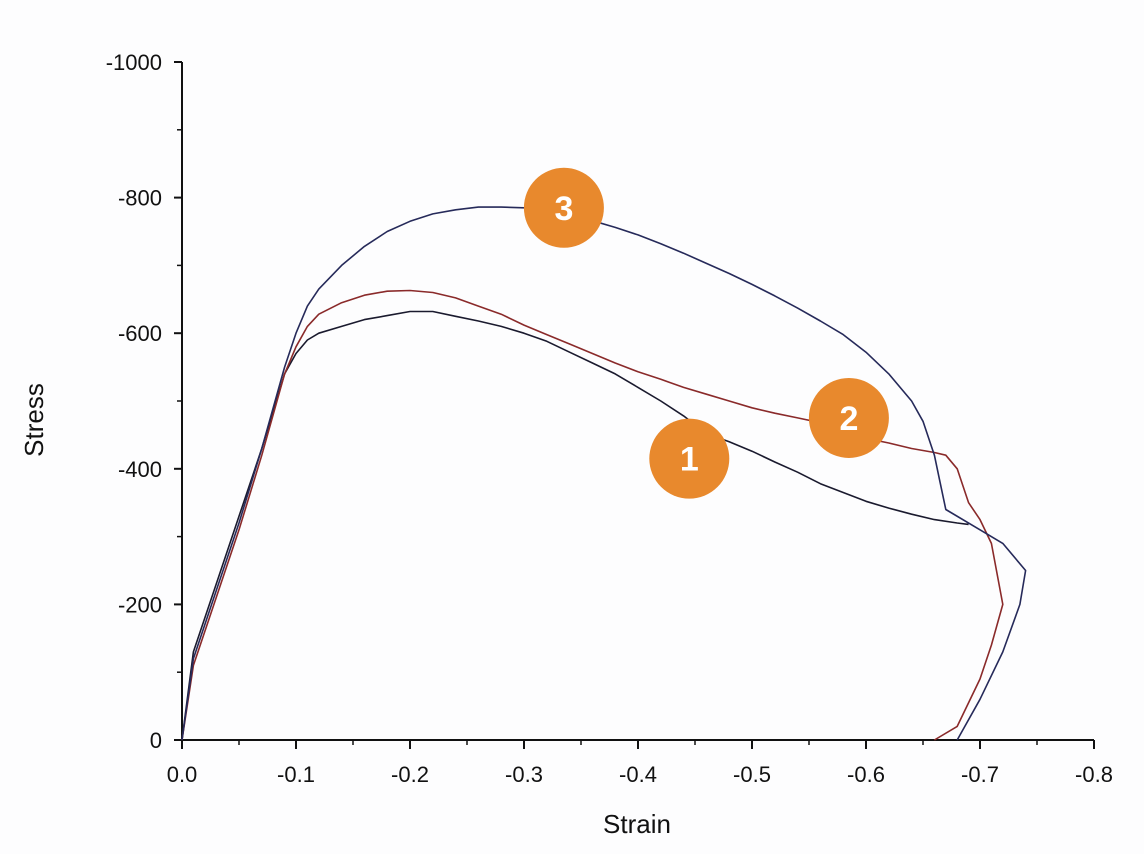 The image size is (1144, 854). I want to click on y-tick-label: 0, so click(156, 740).